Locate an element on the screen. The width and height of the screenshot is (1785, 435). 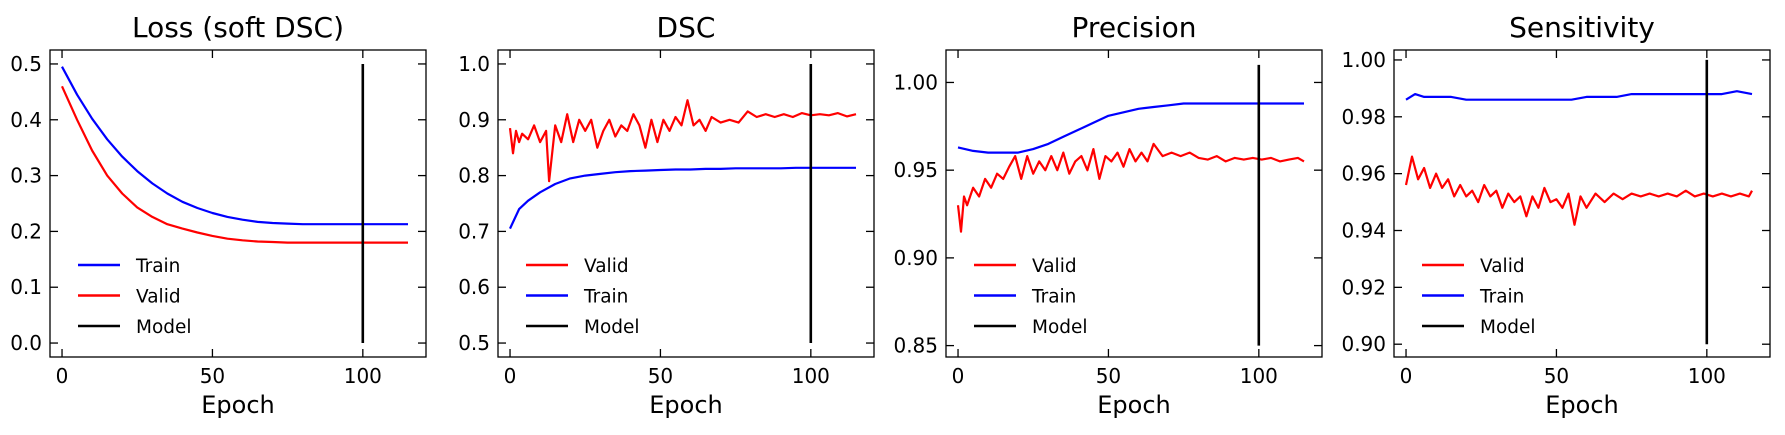
chart-title: DSC is located at coordinates (686, 27).